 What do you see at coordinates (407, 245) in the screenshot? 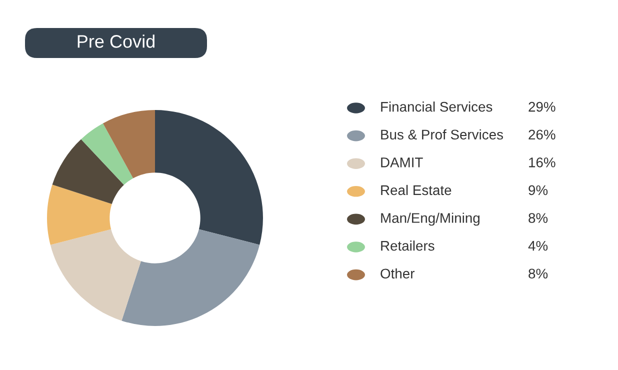
I see `legend-label: Retailers` at bounding box center [407, 245].